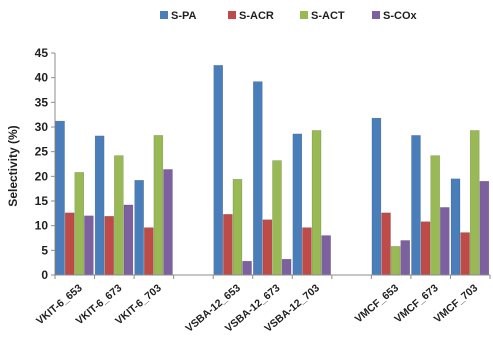 The height and width of the screenshot is (341, 493). I want to click on legend-swatch-s-cox, so click(376, 15).